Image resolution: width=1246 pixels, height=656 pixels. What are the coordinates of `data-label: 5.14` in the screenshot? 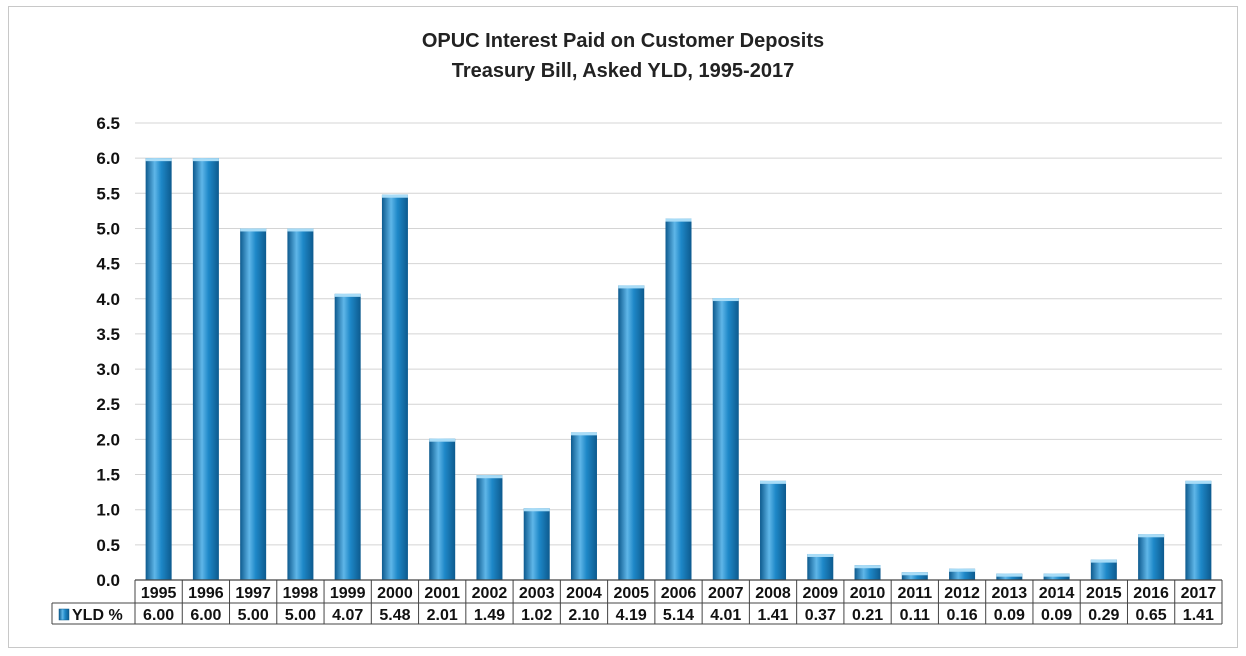 It's located at (678, 615).